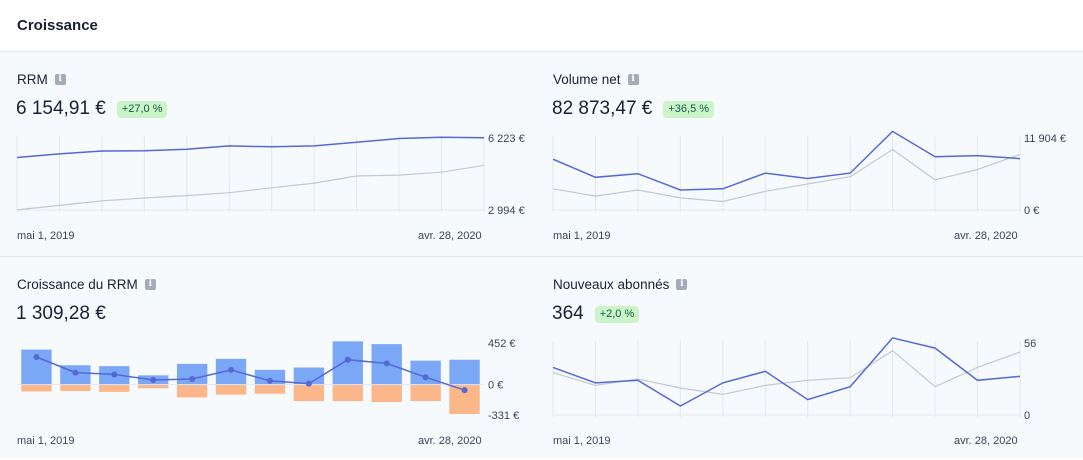 The image size is (1083, 460). I want to click on rrm-chart: 6 223 € 2 994 €, so click(270, 176).